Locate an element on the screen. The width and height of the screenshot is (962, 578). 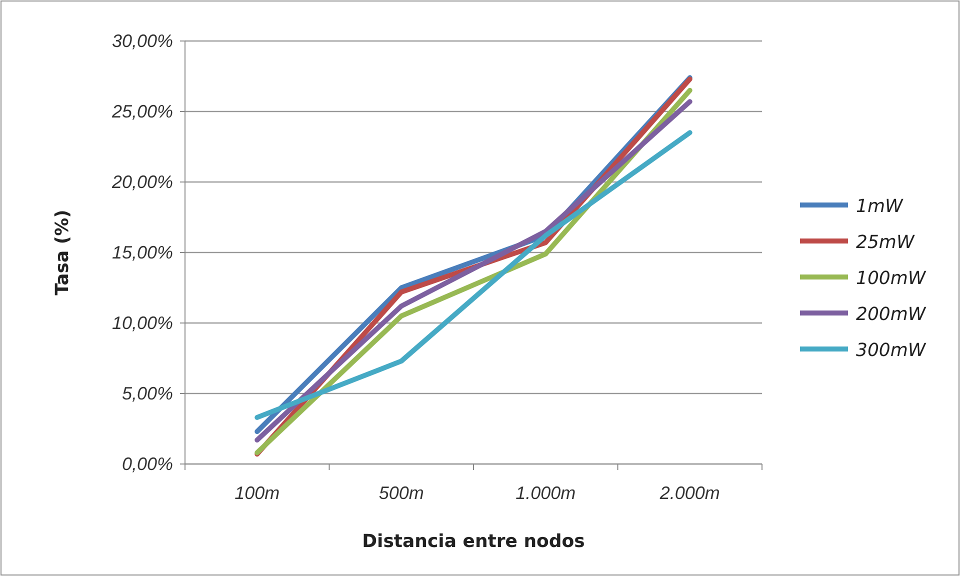
y-axis-title: Tasa (%) is located at coordinates (62, 253).